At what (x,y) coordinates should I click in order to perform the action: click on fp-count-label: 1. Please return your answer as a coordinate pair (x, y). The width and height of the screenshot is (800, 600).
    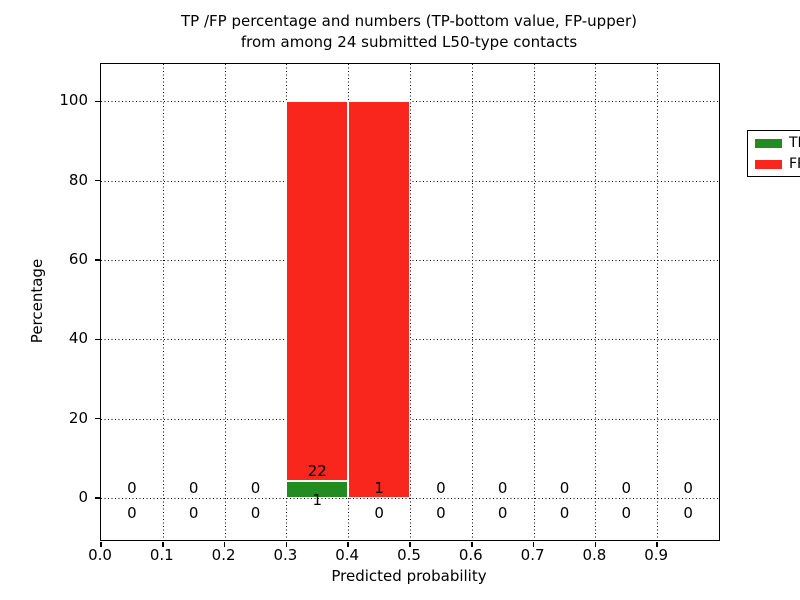
    Looking at the image, I should click on (379, 488).